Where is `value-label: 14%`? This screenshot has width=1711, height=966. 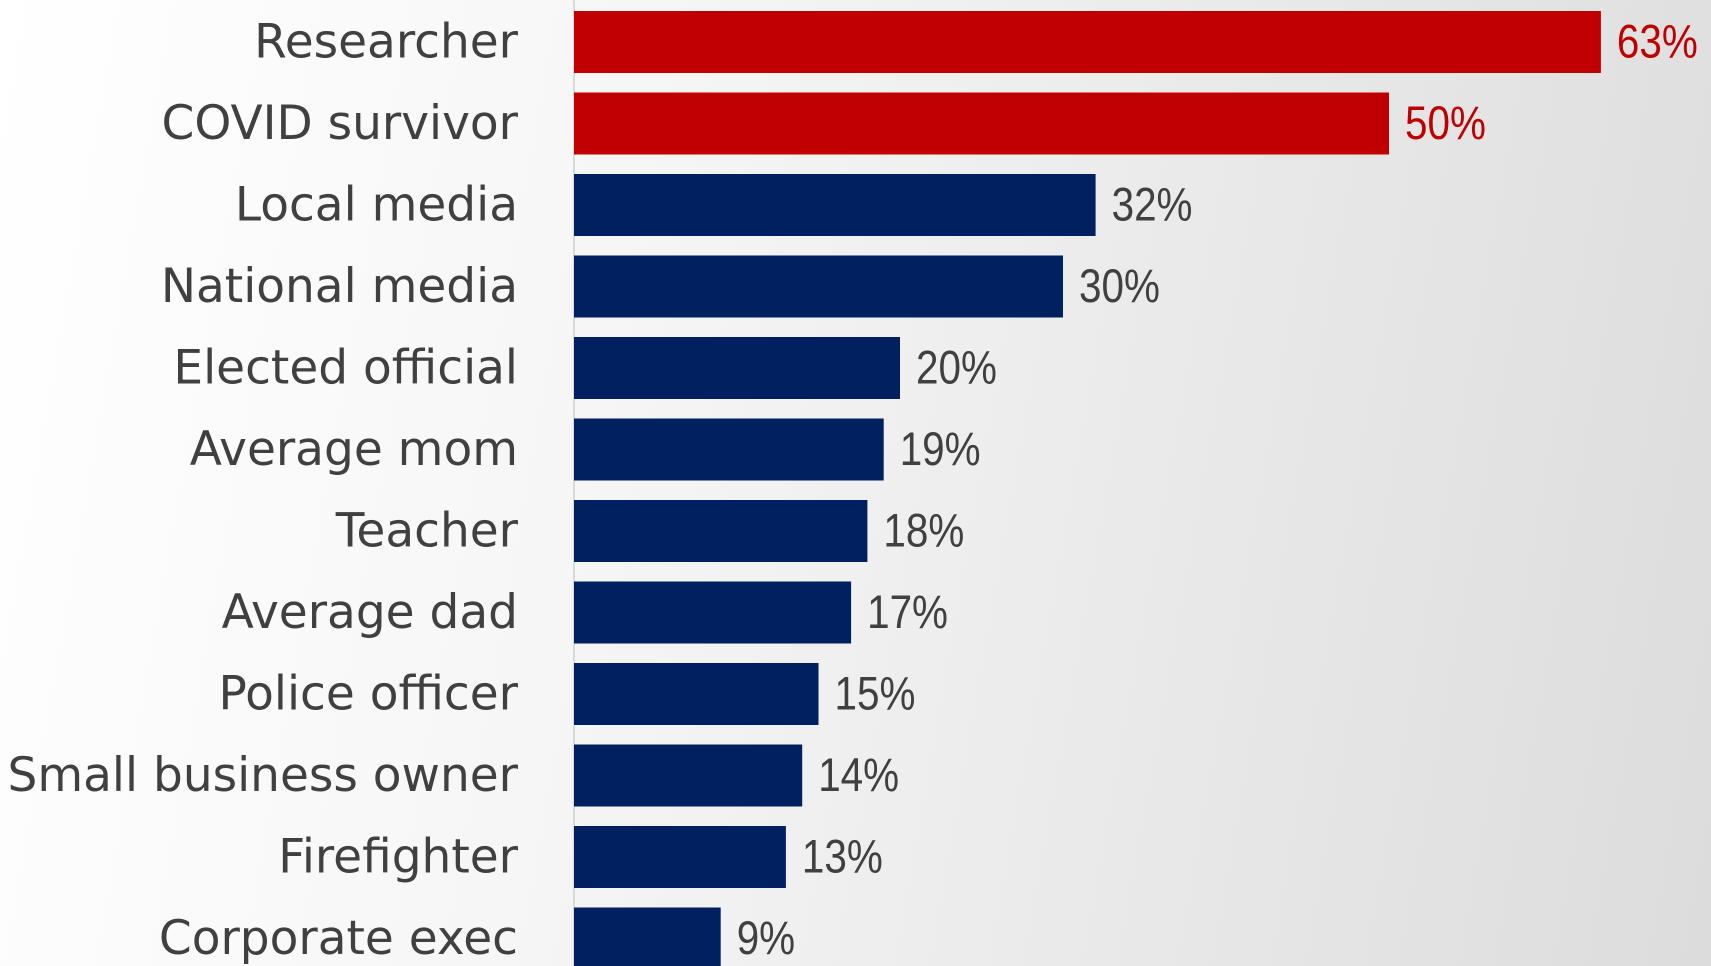
value-label: 14% is located at coordinates (858, 775).